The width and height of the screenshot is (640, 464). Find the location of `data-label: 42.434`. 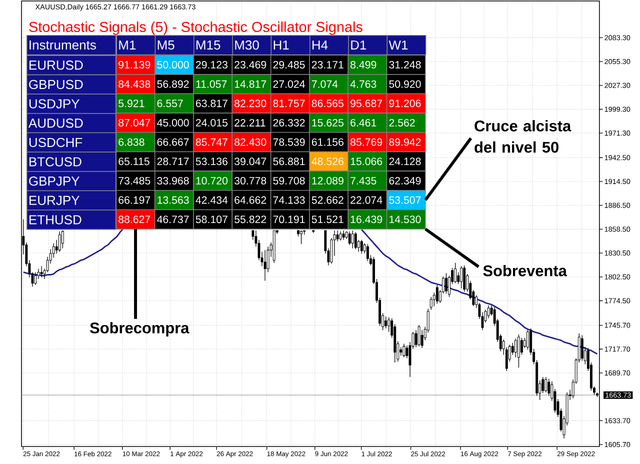

data-label: 42.434 is located at coordinates (212, 200).